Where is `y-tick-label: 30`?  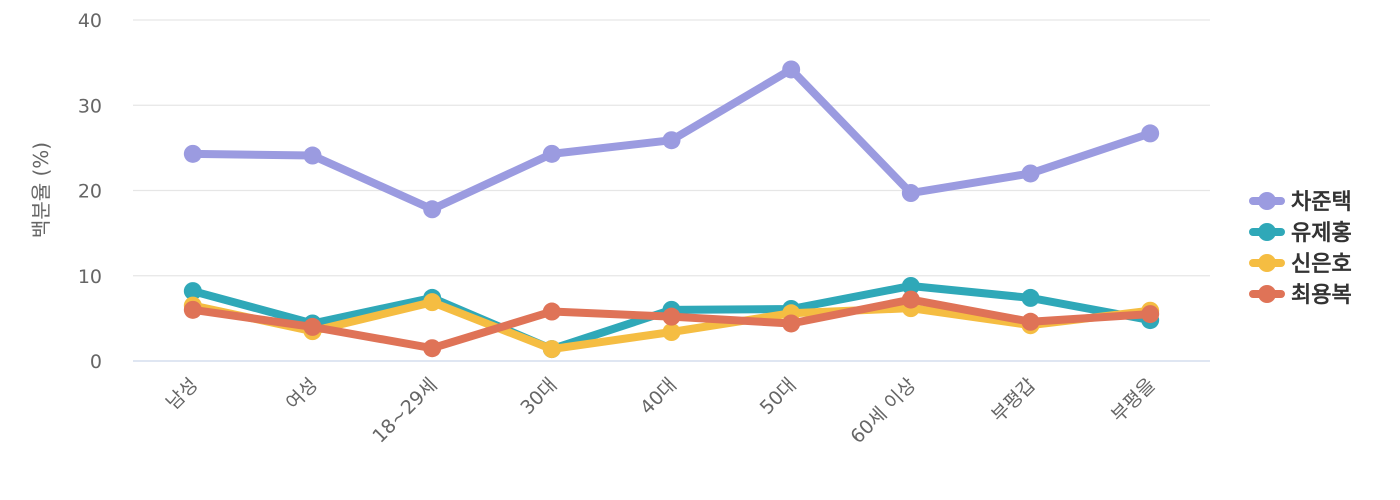 y-tick-label: 30 is located at coordinates (90, 106).